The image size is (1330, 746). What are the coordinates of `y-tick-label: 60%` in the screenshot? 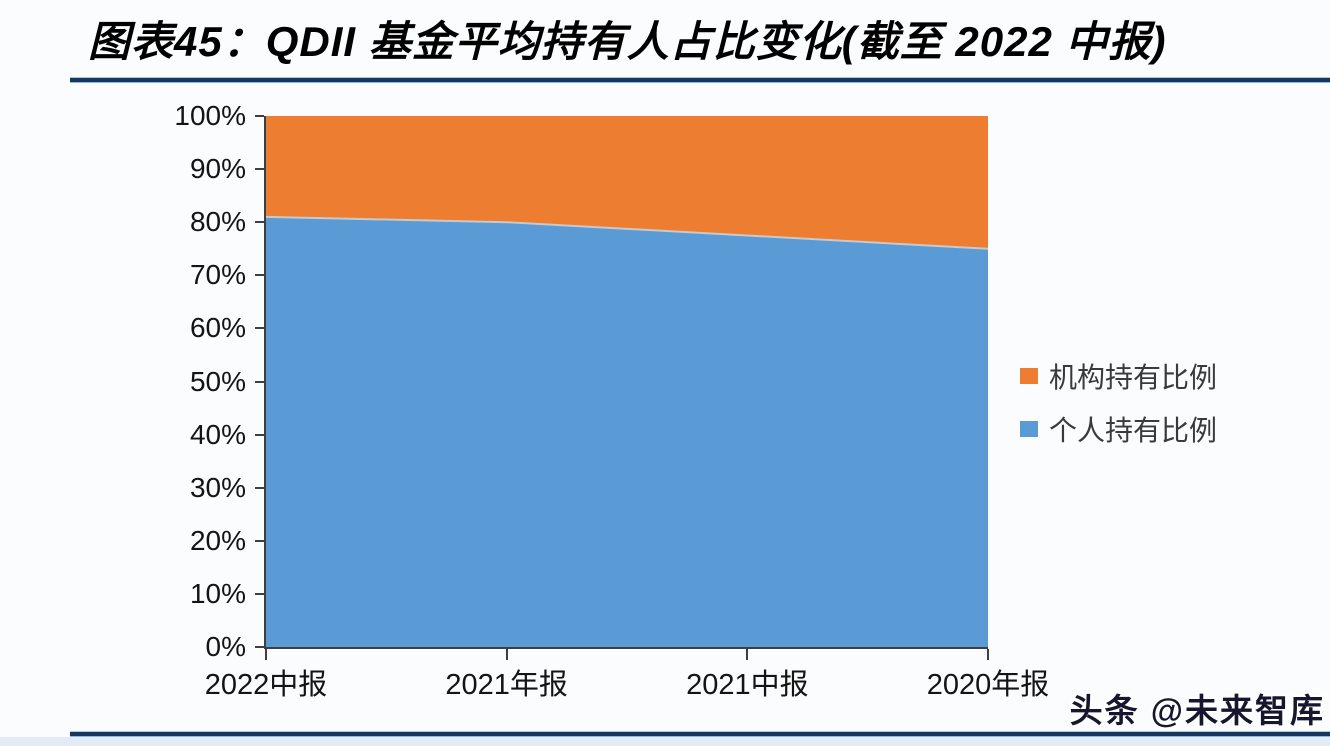 It's located at (217, 328).